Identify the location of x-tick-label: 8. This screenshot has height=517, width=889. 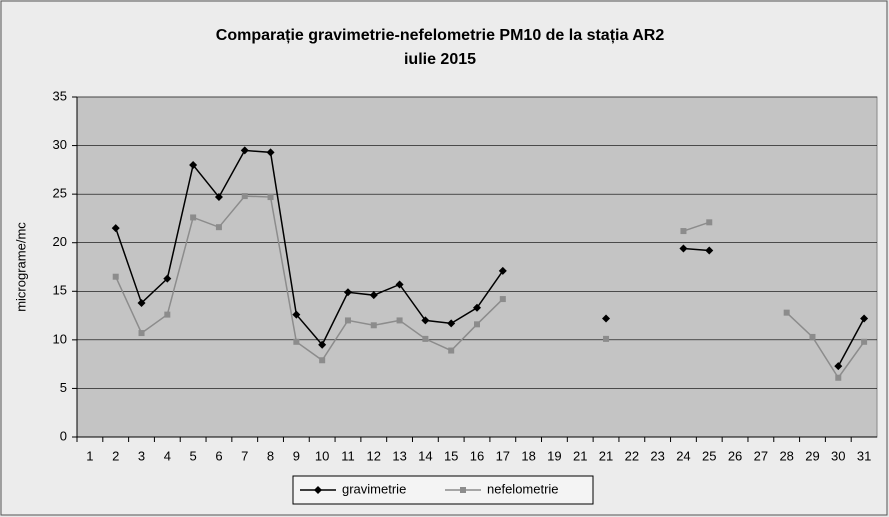
(270, 455).